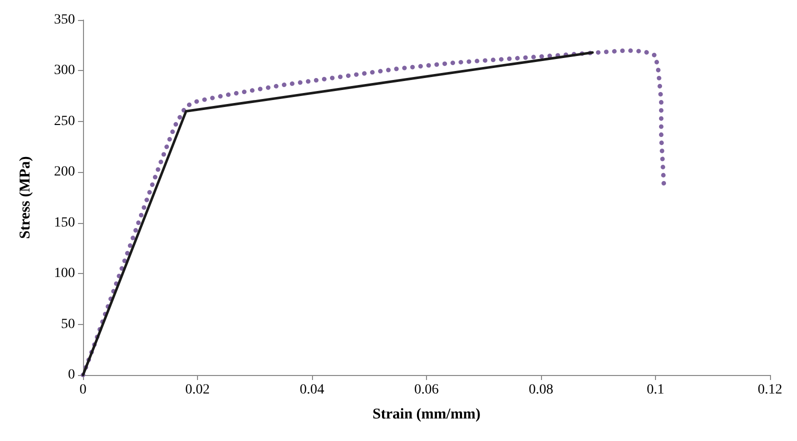 The image size is (797, 441). I want to click on y-tick-label: 250, so click(64, 121).